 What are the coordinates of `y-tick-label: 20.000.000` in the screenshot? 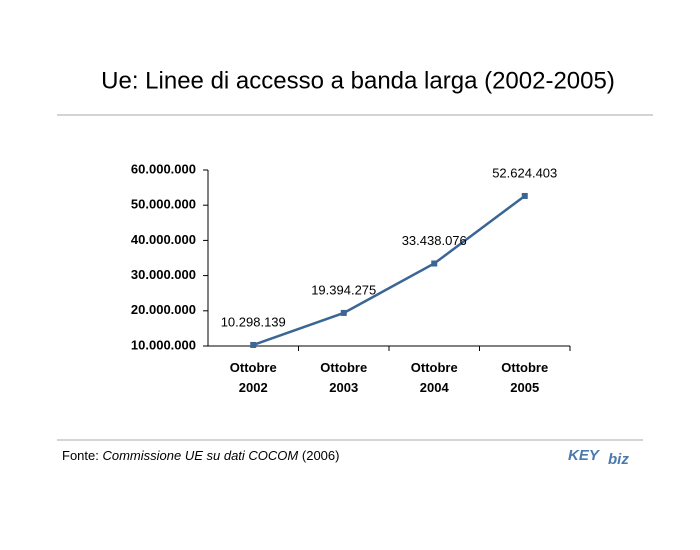 It's located at (163, 309).